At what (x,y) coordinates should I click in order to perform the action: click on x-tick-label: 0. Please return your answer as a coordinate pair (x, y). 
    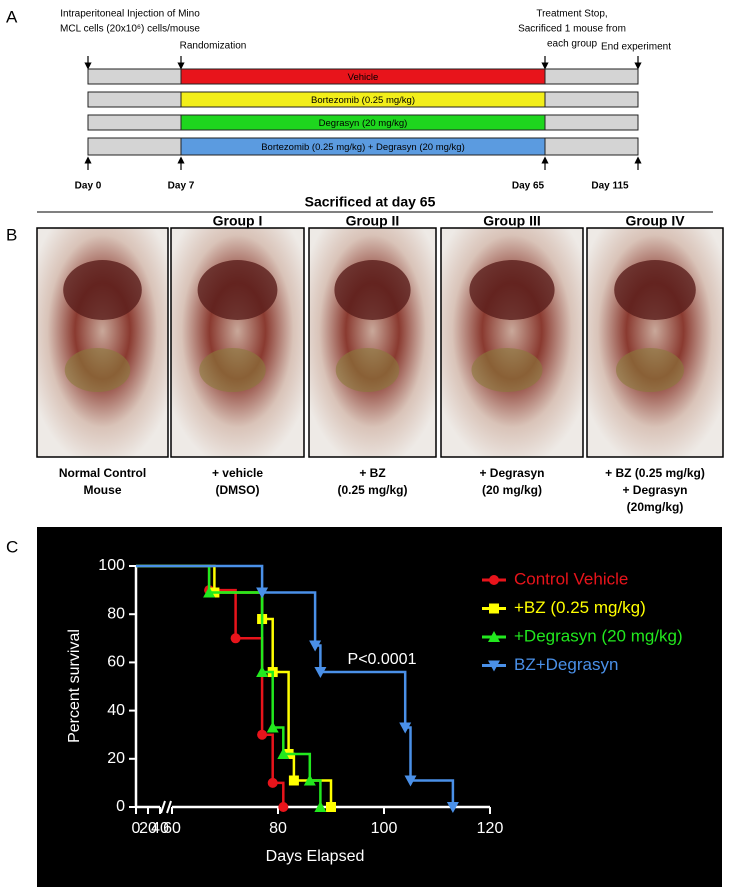
    Looking at the image, I should click on (136, 828).